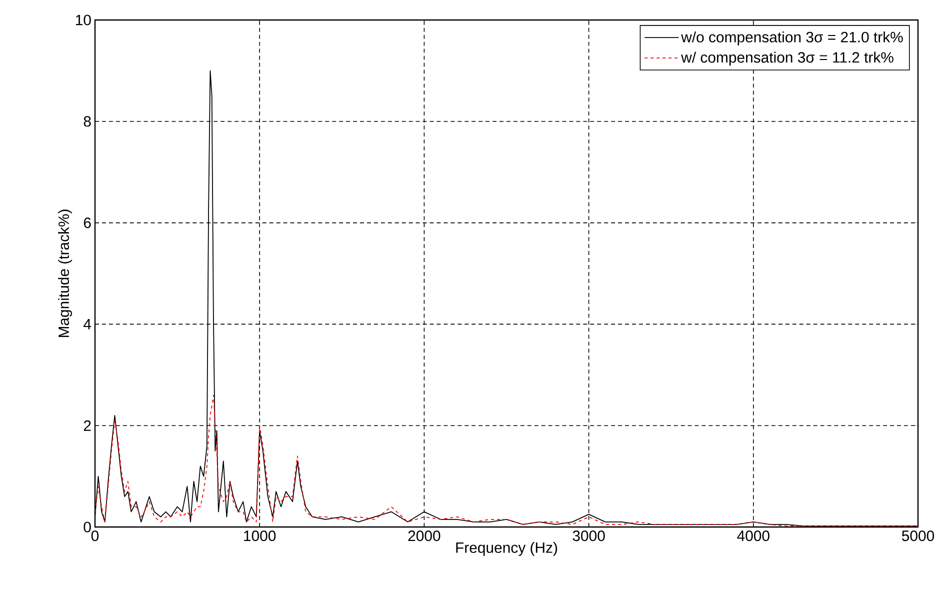 The image size is (949, 596). Describe the element at coordinates (918, 536) in the screenshot. I see `x-tick-label: 5000` at that location.